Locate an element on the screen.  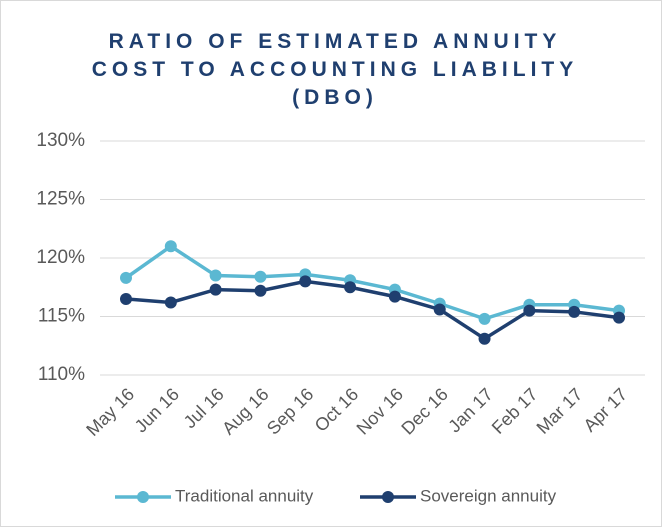
y-tick-label: 130% is located at coordinates (60, 140).